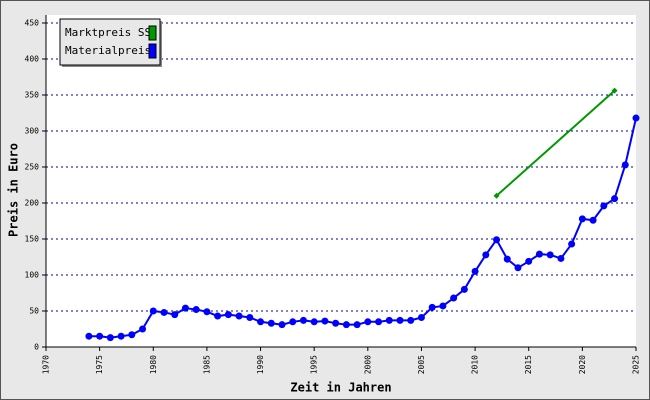 The width and height of the screenshot is (650, 400). What do you see at coordinates (108, 50) in the screenshot?
I see `legend-label: Materialpreis` at bounding box center [108, 50].